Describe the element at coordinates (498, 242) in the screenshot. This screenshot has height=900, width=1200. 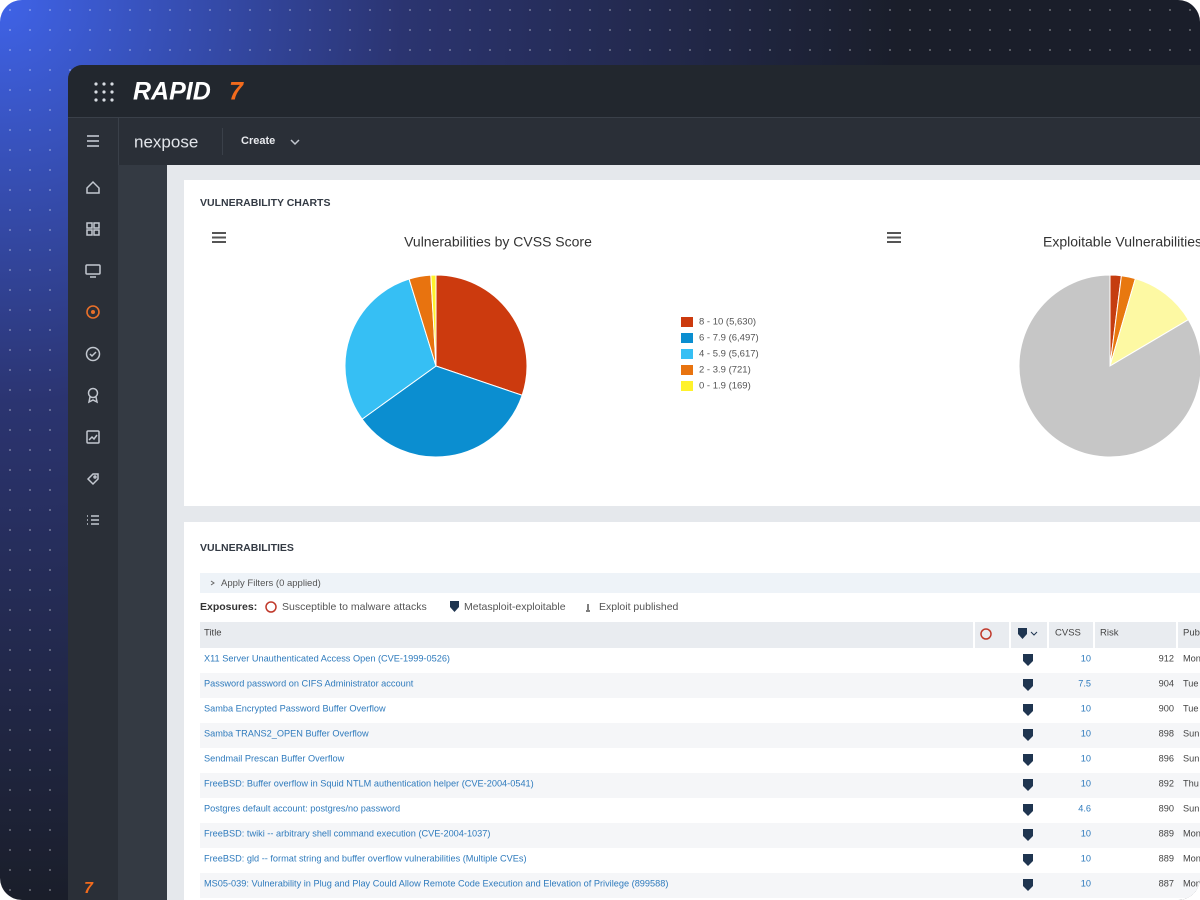
I see `chart-title: Vulnerabilities by CVSS Score` at that location.